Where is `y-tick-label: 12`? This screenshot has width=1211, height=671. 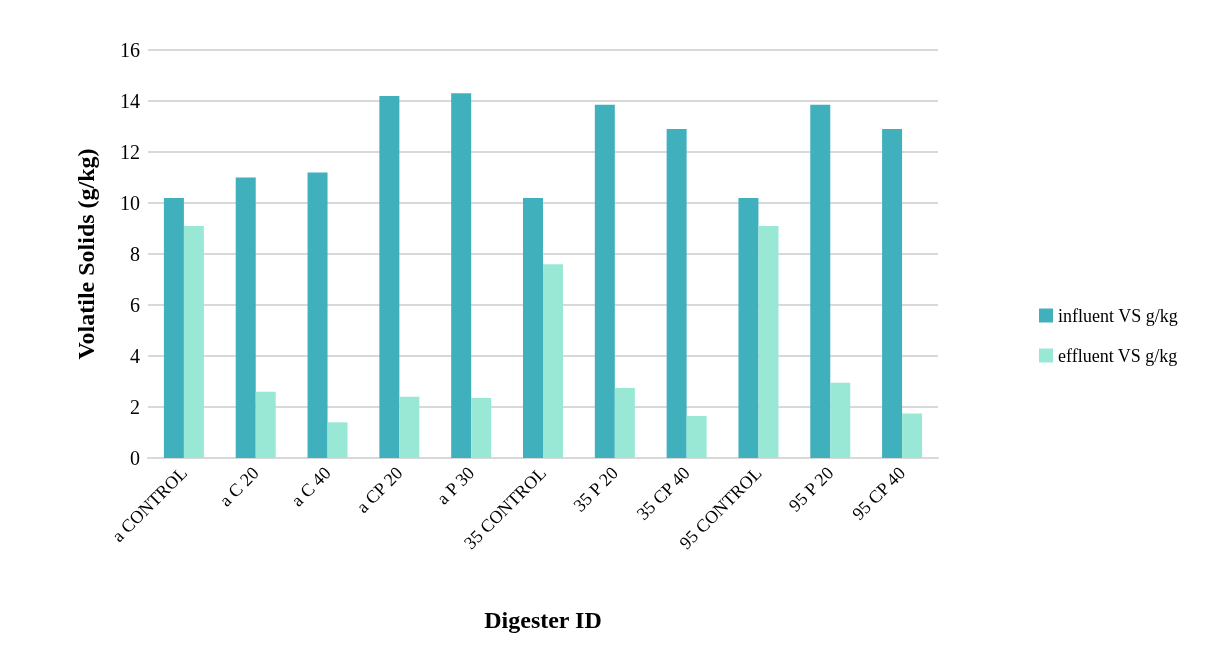 y-tick-label: 12 is located at coordinates (130, 152).